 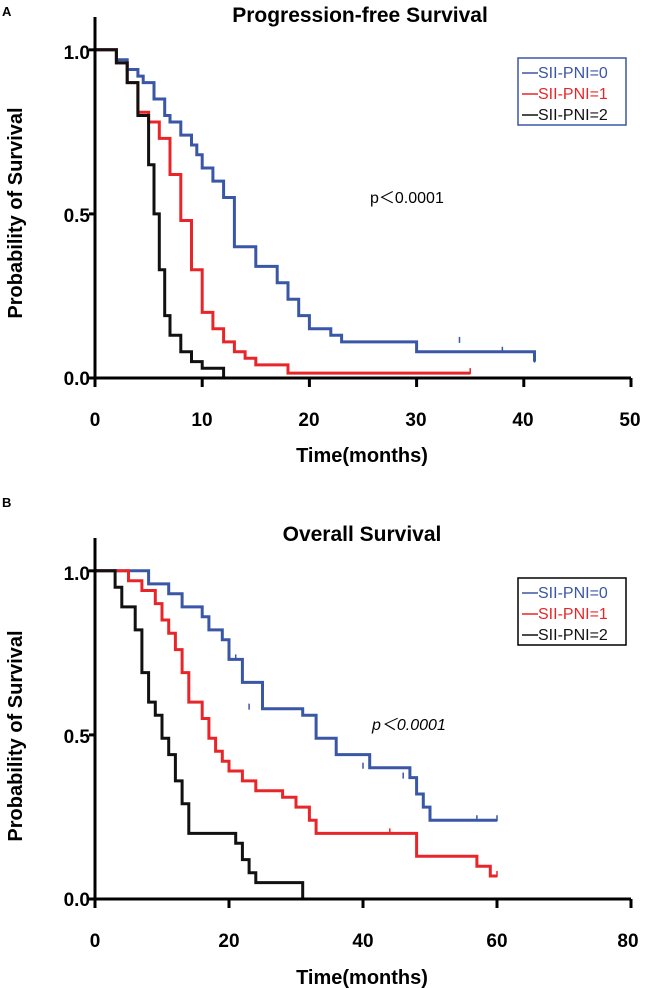 What do you see at coordinates (496, 941) in the screenshot?
I see `panel-b-x-tick-label: 60` at bounding box center [496, 941].